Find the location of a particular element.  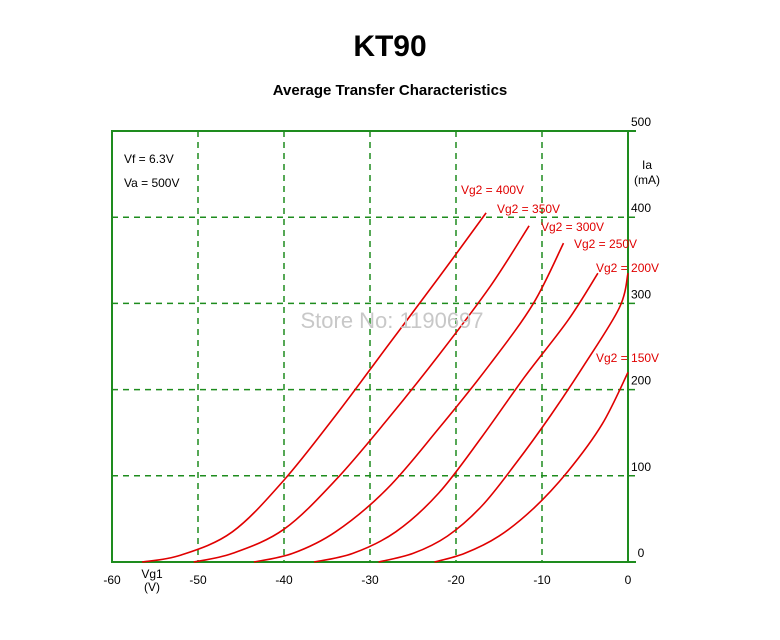

x-axis-unit: (V) is located at coordinates (152, 587).